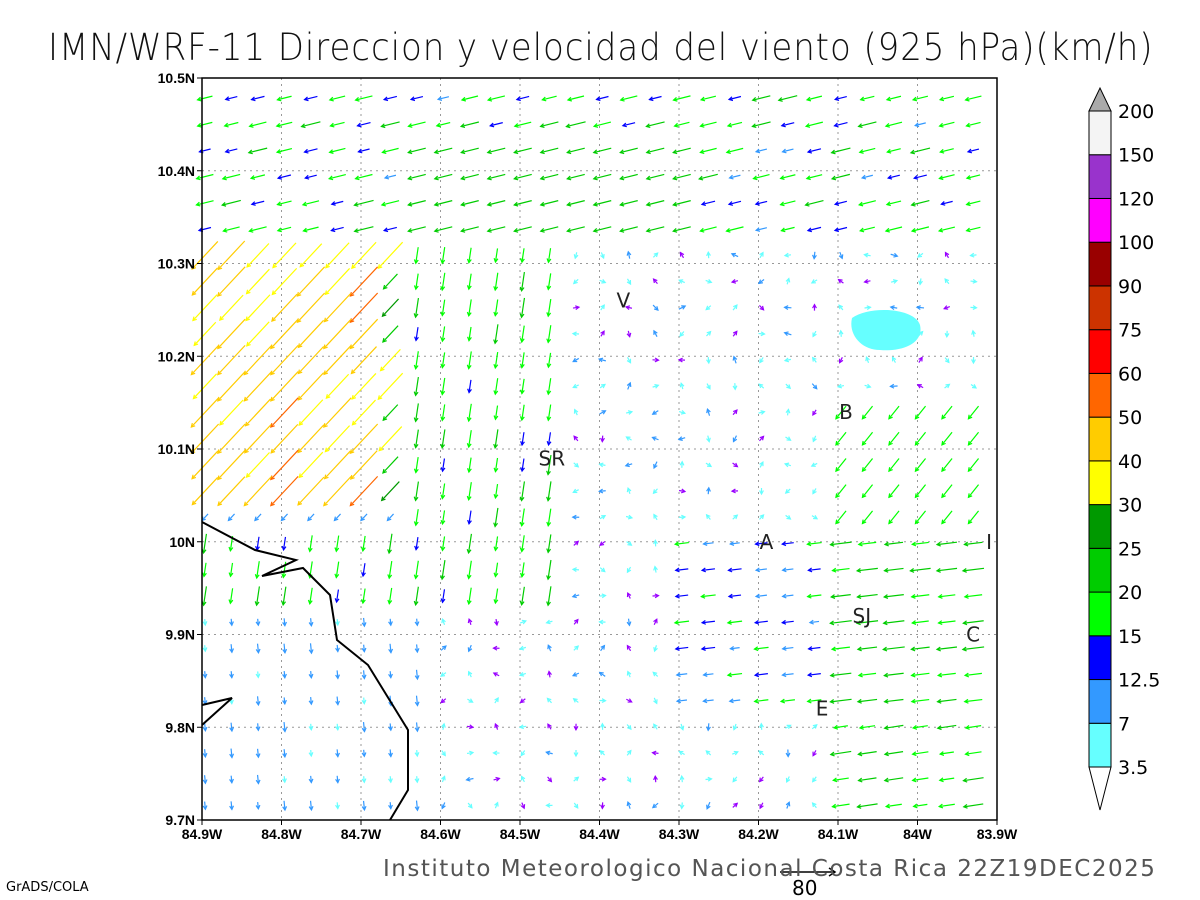  What do you see at coordinates (1136, 243) in the screenshot?
I see `colorbar-label: 100` at bounding box center [1136, 243].